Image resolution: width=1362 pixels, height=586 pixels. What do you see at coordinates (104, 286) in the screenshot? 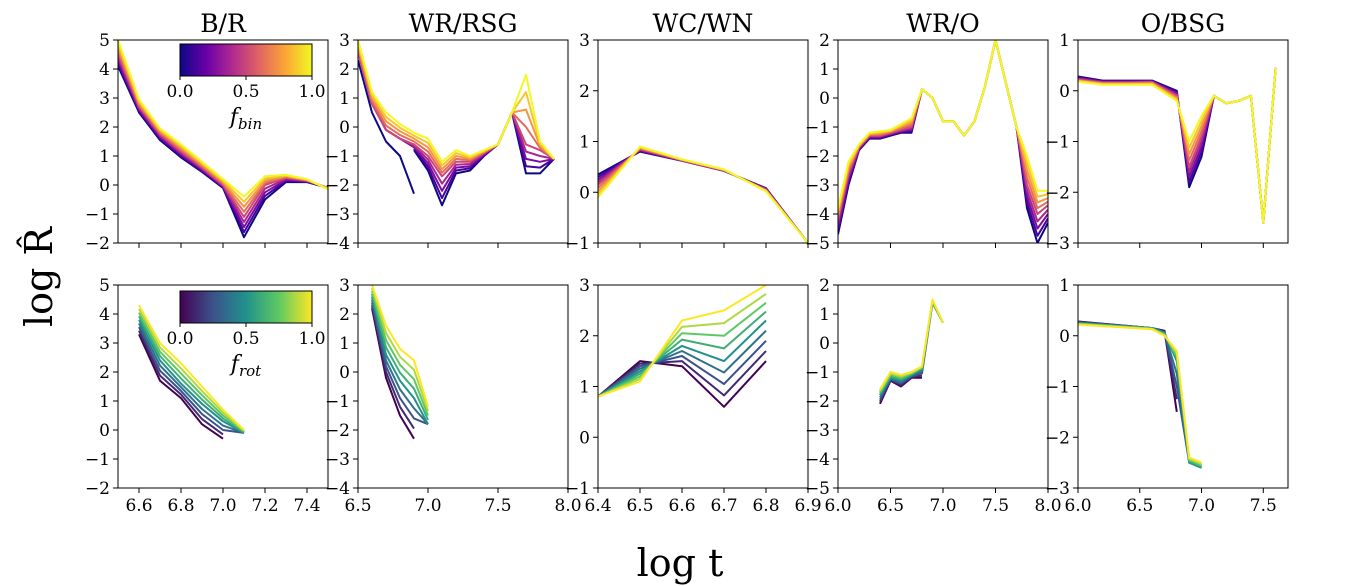
I see `y-tick-label: 5` at bounding box center [104, 286].